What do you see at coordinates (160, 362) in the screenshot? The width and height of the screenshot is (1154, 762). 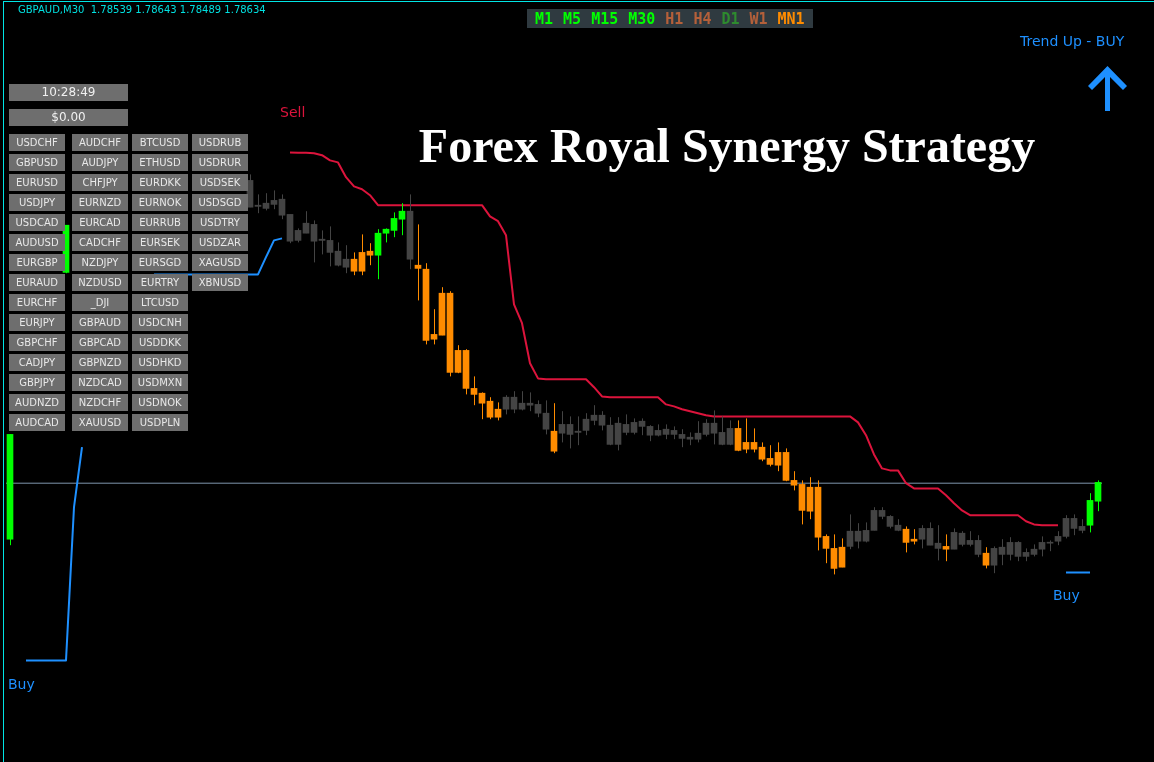 I see `symbol-button: USDHKD` at bounding box center [160, 362].